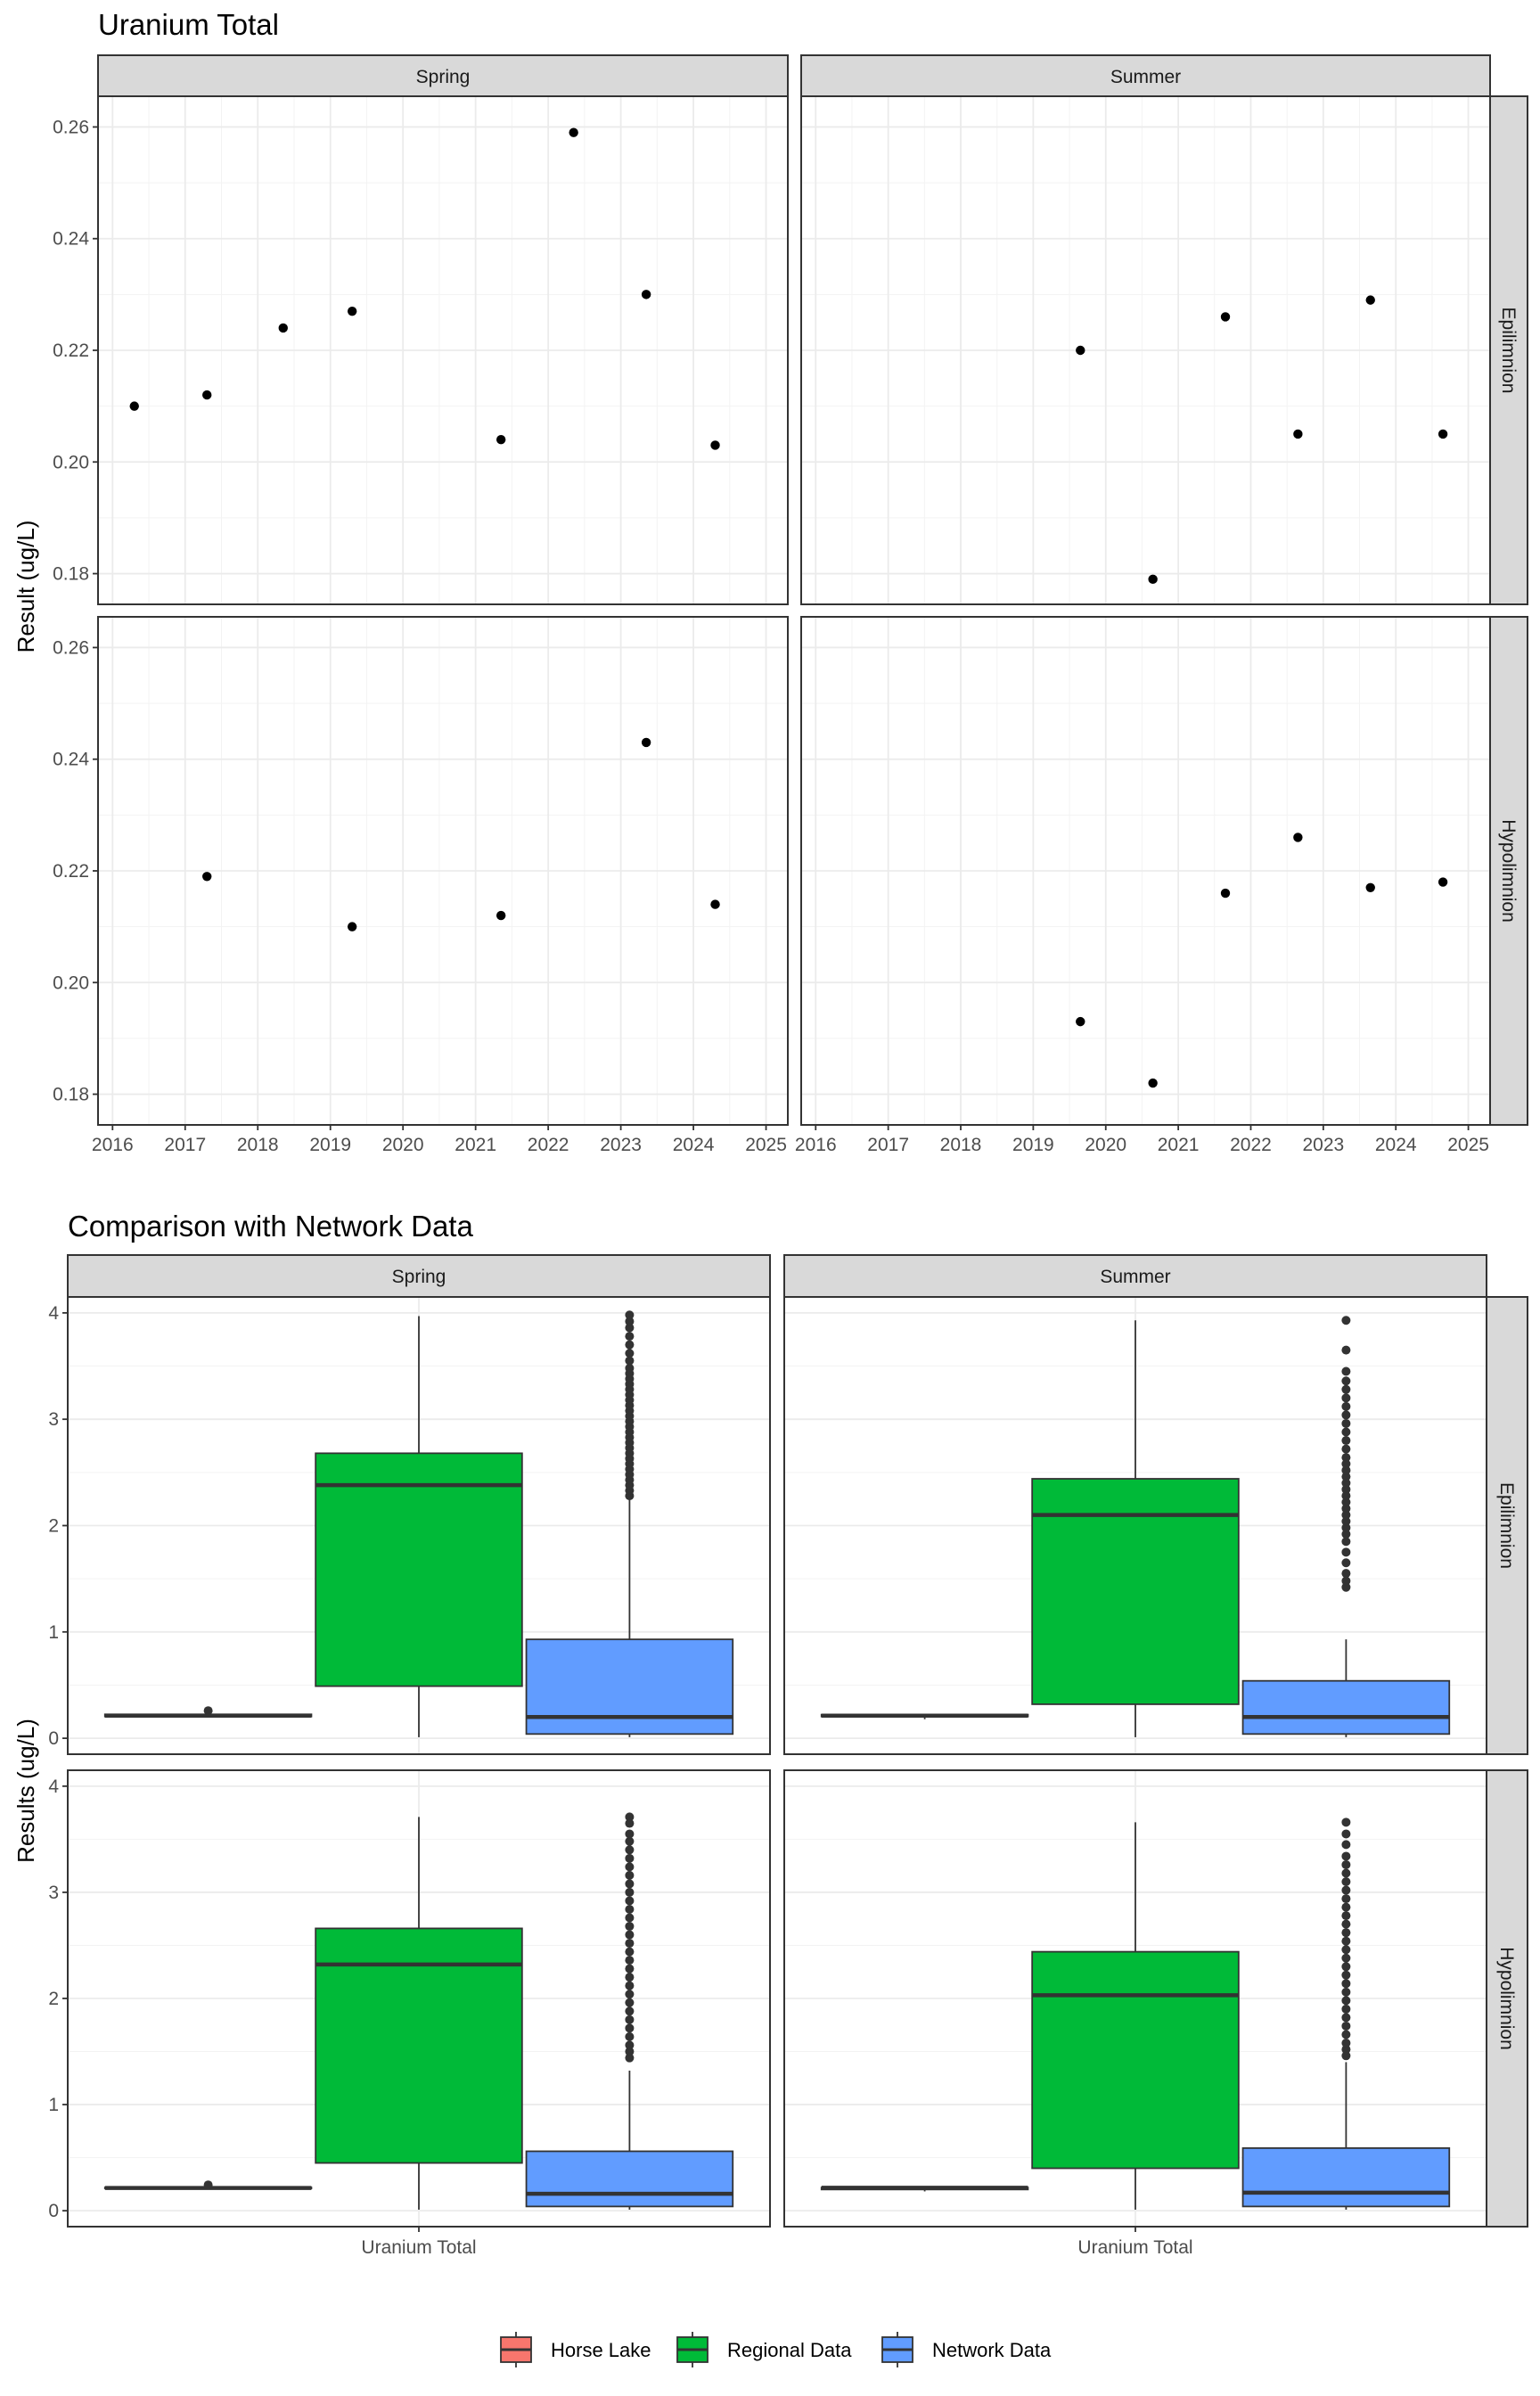 The width and height of the screenshot is (1540, 2396). What do you see at coordinates (71, 983) in the screenshot?
I see `chart1-y-tick-label: 0.20` at bounding box center [71, 983].